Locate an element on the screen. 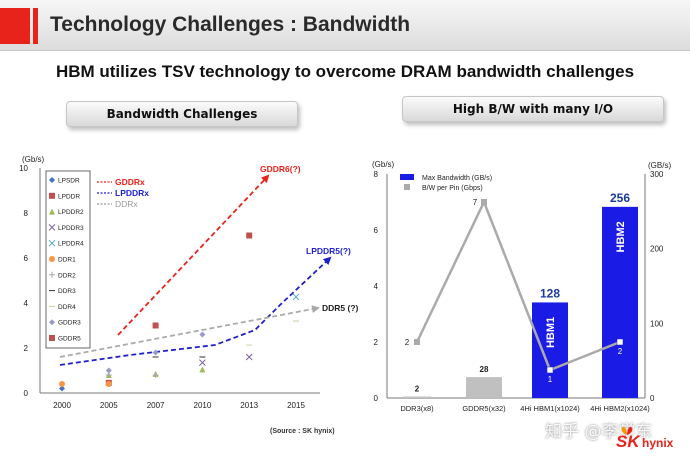  bar-value-label: 2 is located at coordinates (417, 389).